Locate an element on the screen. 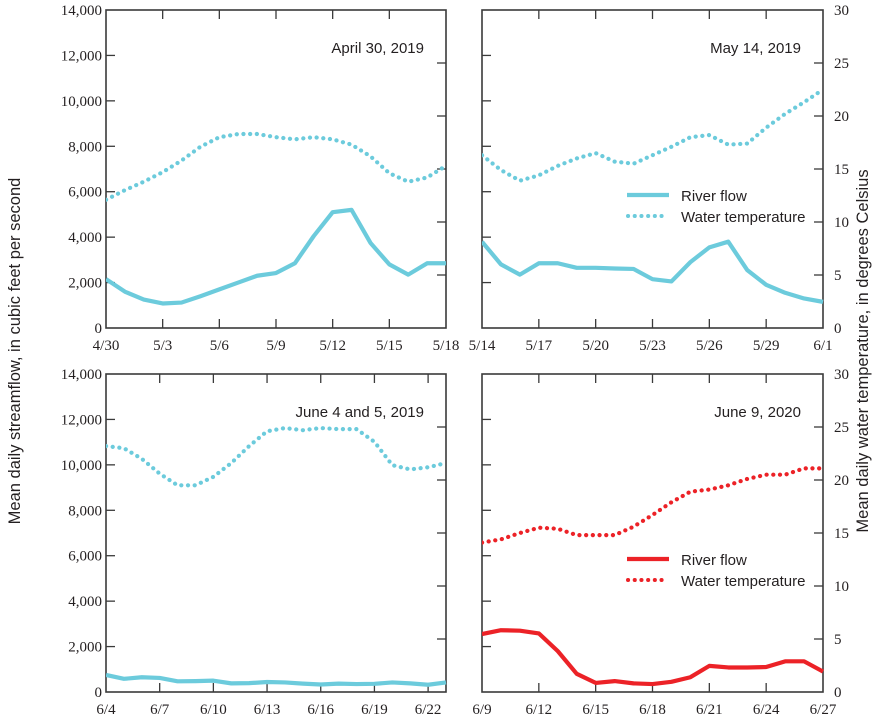 Image resolution: width=882 pixels, height=723 pixels. x-tick-label: 5/3 is located at coordinates (162, 346).